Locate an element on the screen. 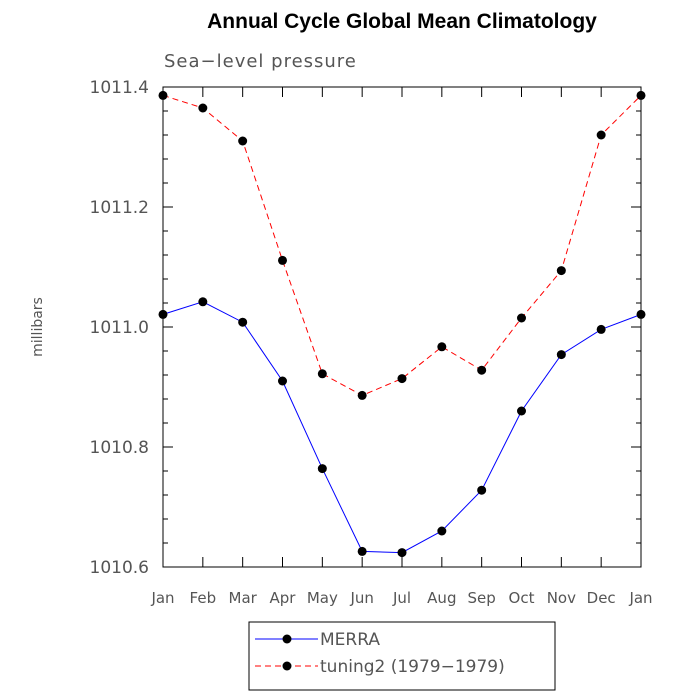 This screenshot has height=700, width=700. legend-label: tuning2 (1979−1979) is located at coordinates (412, 667).